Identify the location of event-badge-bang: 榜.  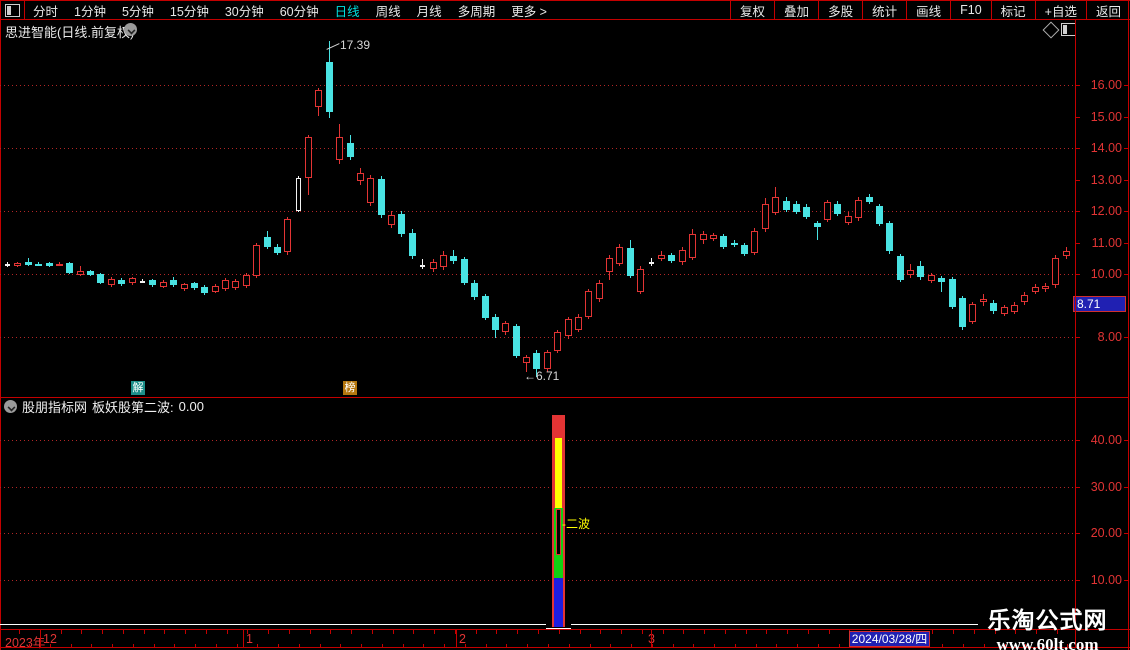
(350, 388).